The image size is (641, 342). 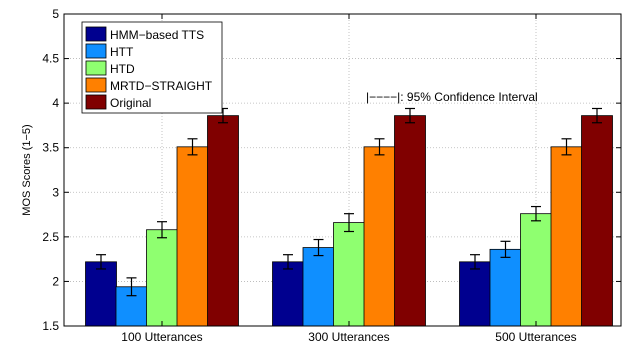 I want to click on legend-label: HTD, so click(x=122, y=69).